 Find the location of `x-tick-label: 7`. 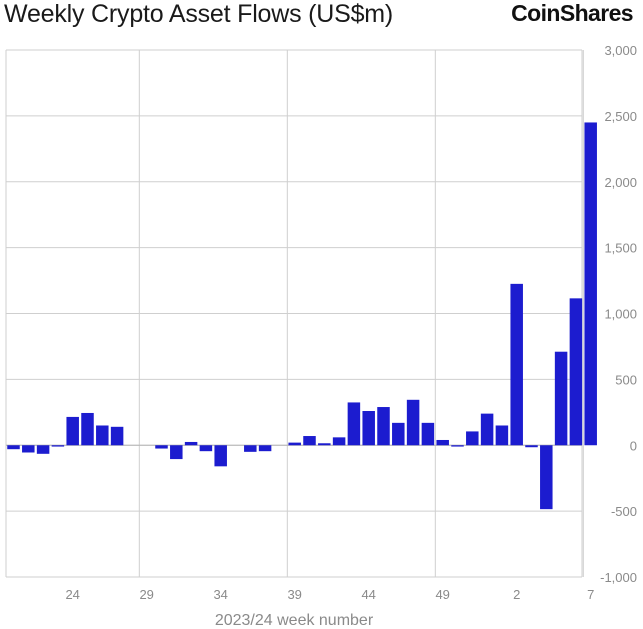

x-tick-label: 7 is located at coordinates (590, 594).